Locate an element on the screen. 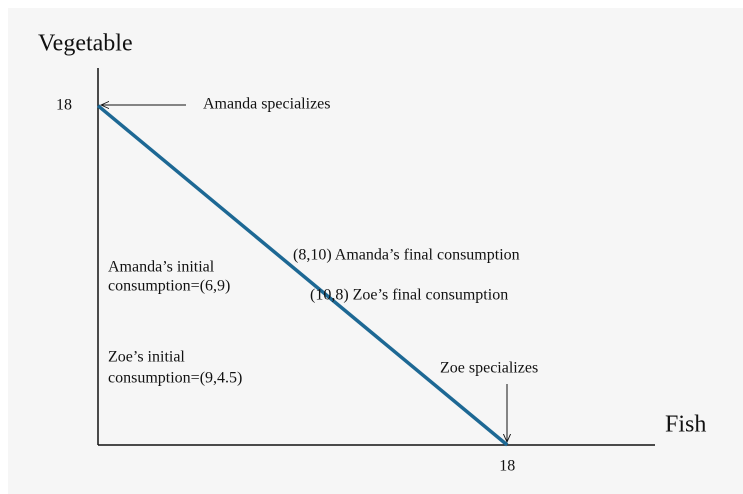 The width and height of the screenshot is (743, 494). annotation: Amanda specializes is located at coordinates (267, 104).